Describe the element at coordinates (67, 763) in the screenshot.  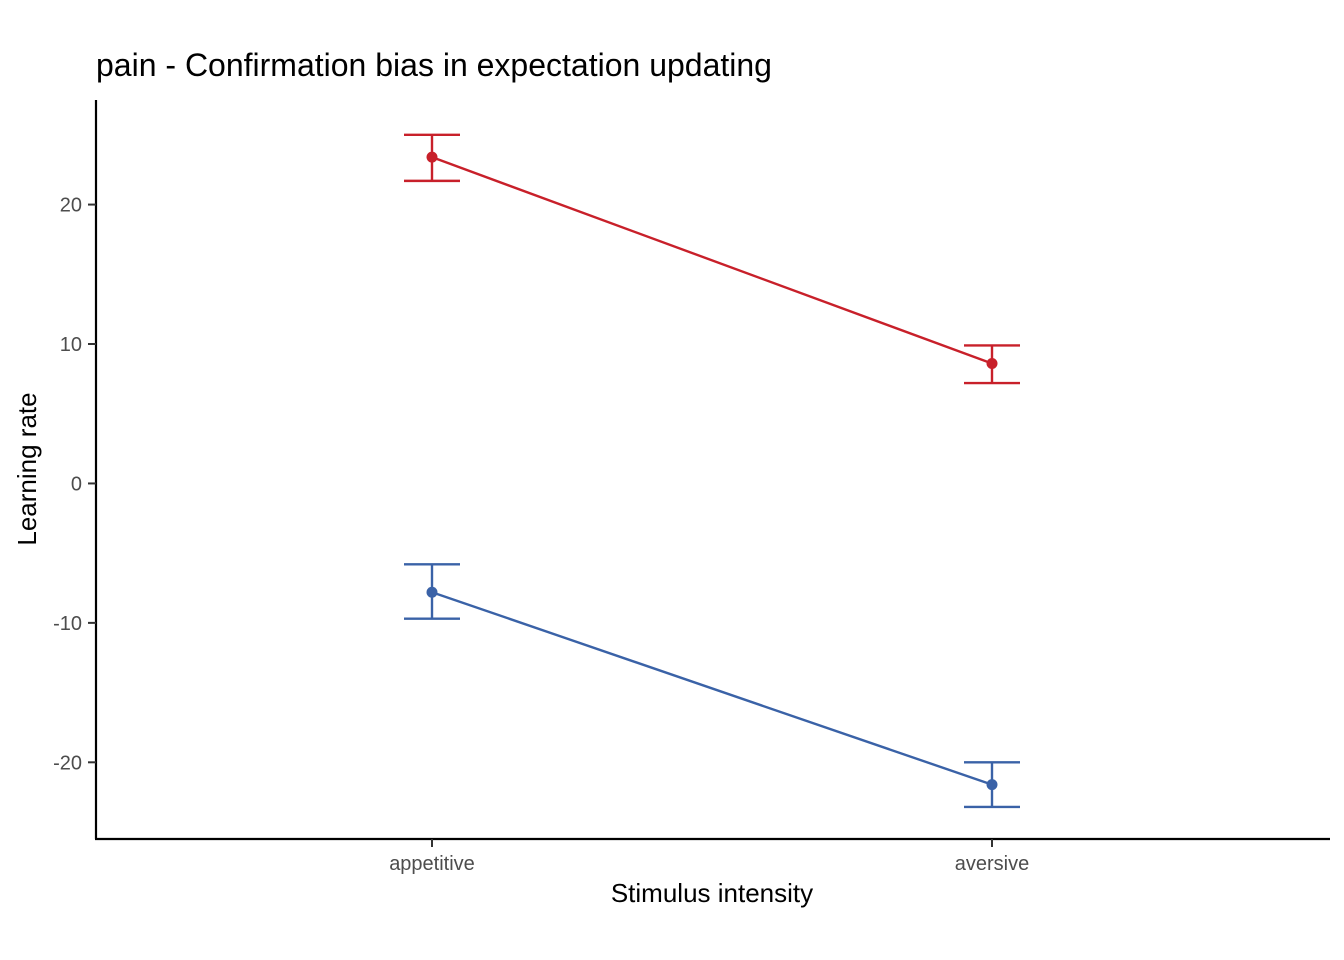
I see `y-tick-label: -20` at that location.